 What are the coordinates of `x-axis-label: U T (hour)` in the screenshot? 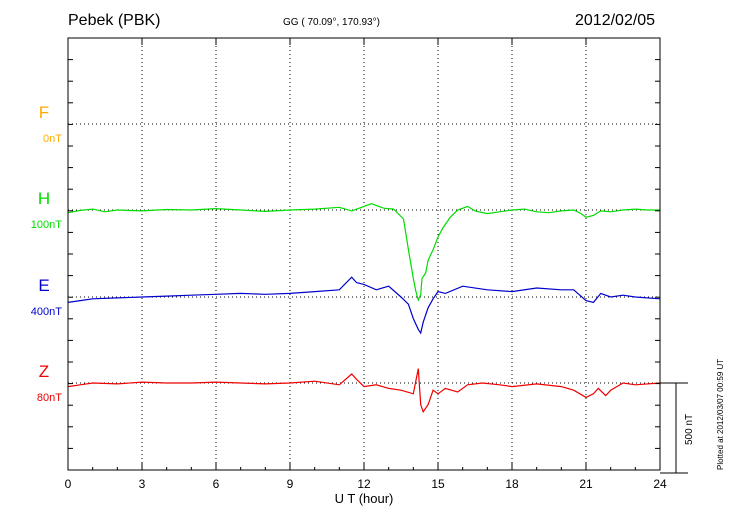 It's located at (364, 498).